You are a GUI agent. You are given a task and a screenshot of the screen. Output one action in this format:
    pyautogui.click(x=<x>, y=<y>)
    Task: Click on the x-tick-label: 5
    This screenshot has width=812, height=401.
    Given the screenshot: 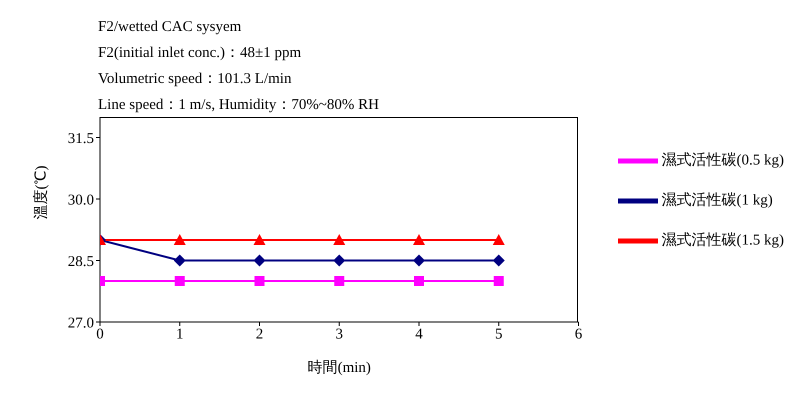 What is the action you would take?
    pyautogui.click(x=498, y=334)
    